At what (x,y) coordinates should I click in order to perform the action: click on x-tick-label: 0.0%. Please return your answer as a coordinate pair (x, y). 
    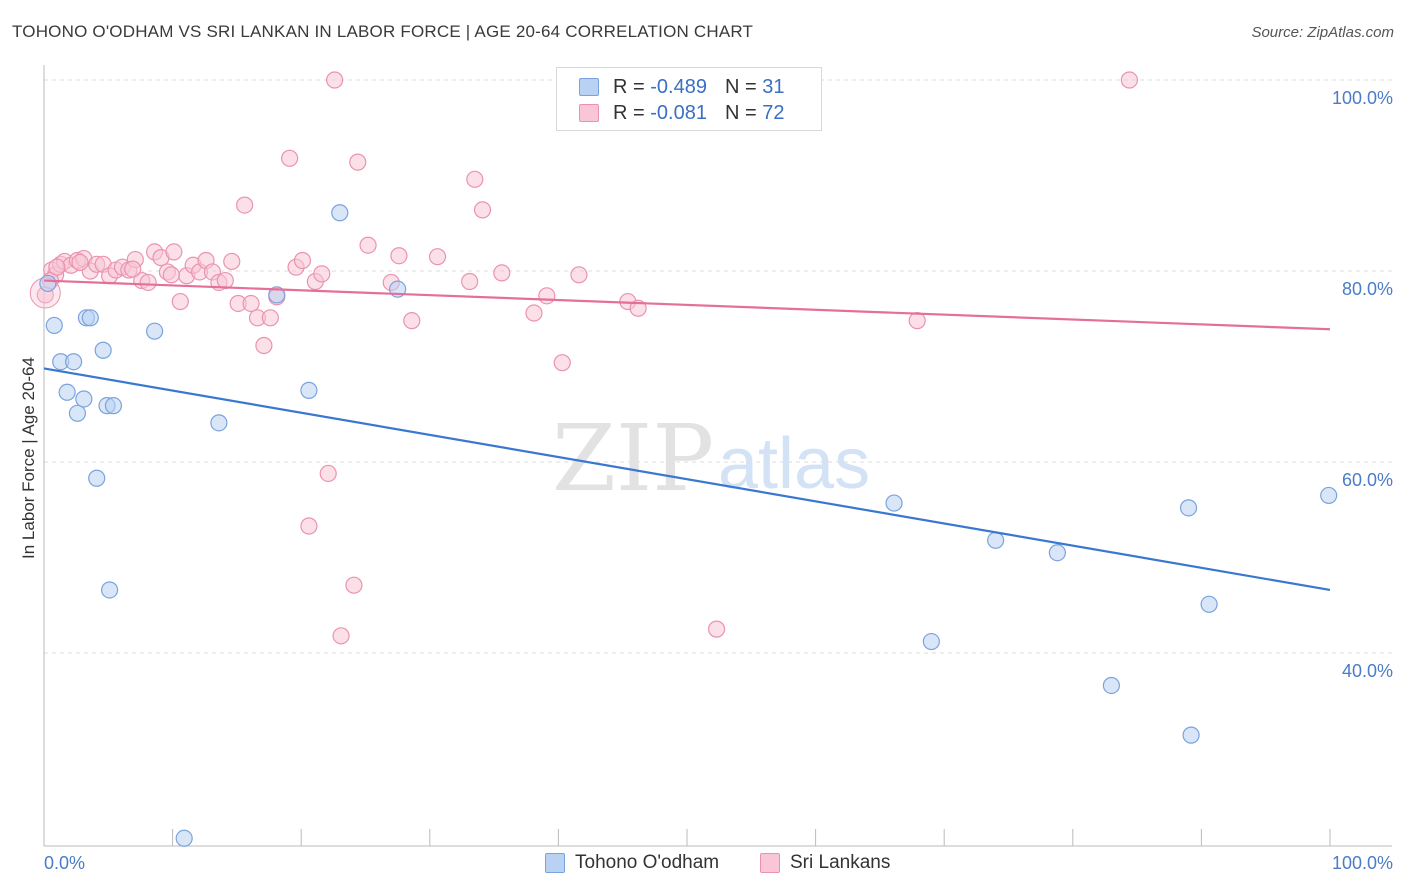
    Looking at the image, I should click on (64, 863).